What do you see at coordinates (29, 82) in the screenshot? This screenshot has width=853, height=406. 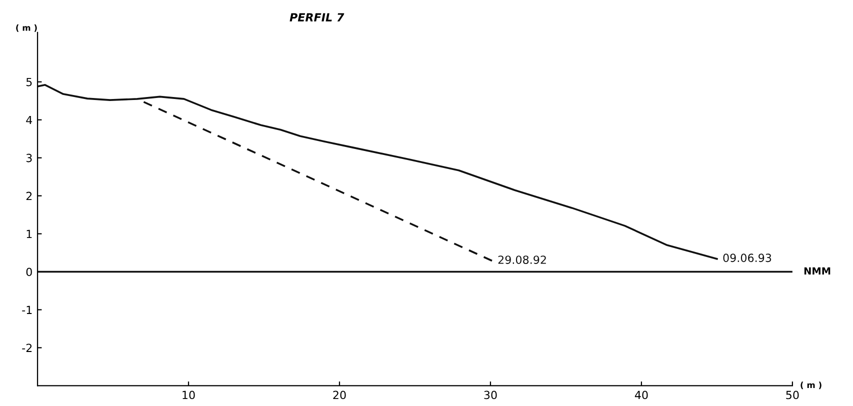 I see `y-tick-label: 5` at bounding box center [29, 82].